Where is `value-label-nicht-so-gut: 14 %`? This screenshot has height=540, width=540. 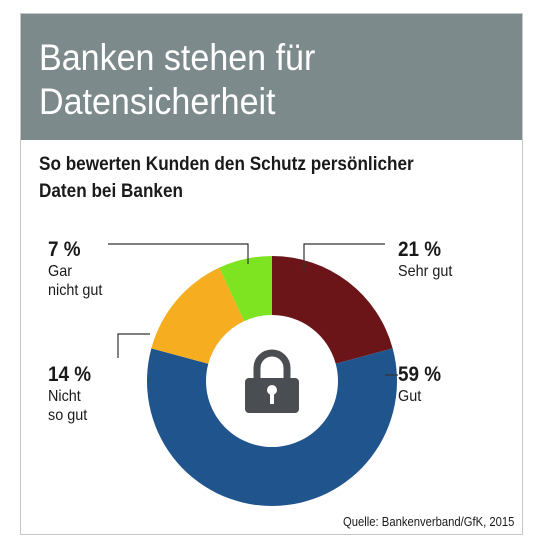 value-label-nicht-so-gut: 14 % is located at coordinates (70, 374).